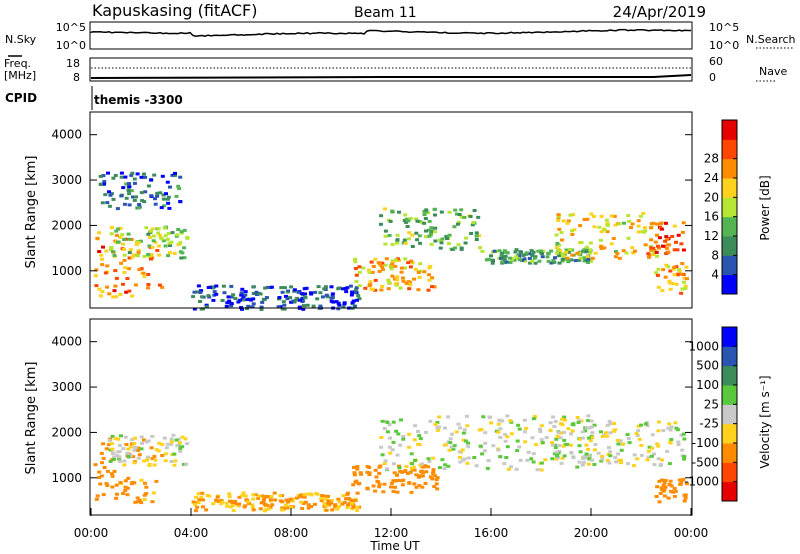 The image size is (800, 554). Describe the element at coordinates (138, 100) in the screenshot. I see `cpid-value: themis -3300` at that location.